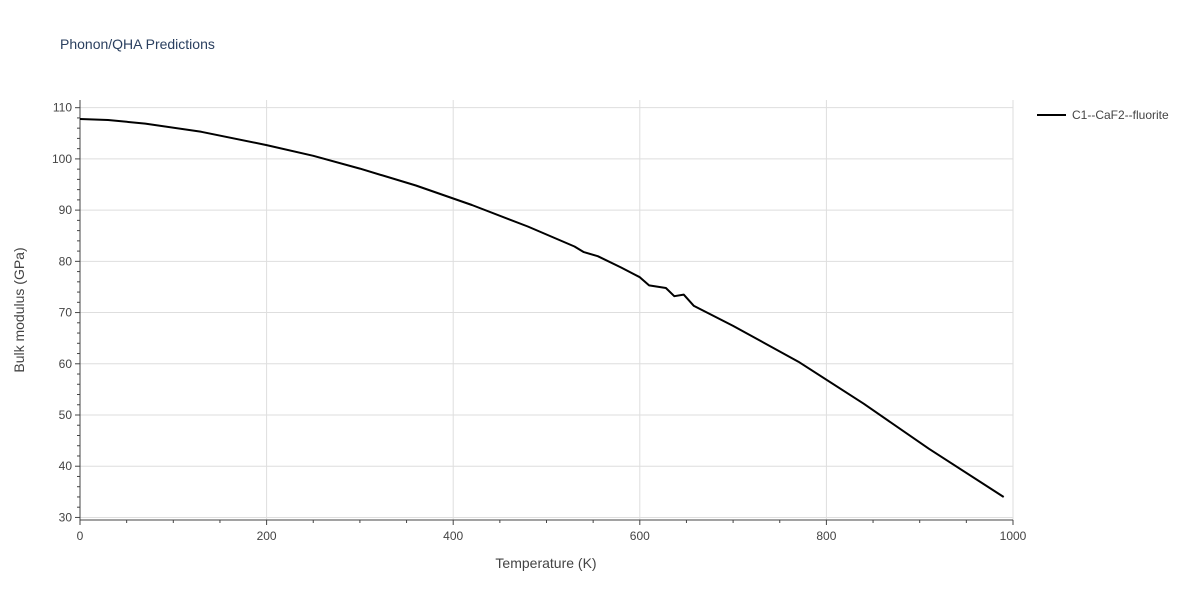  Describe the element at coordinates (66, 517) in the screenshot. I see `y-tick-label: 30` at that location.